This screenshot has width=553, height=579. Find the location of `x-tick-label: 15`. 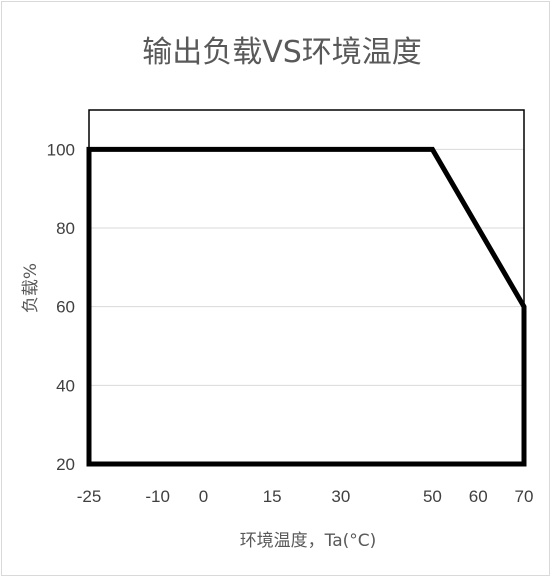

x-tick-label: 15 is located at coordinates (272, 496).